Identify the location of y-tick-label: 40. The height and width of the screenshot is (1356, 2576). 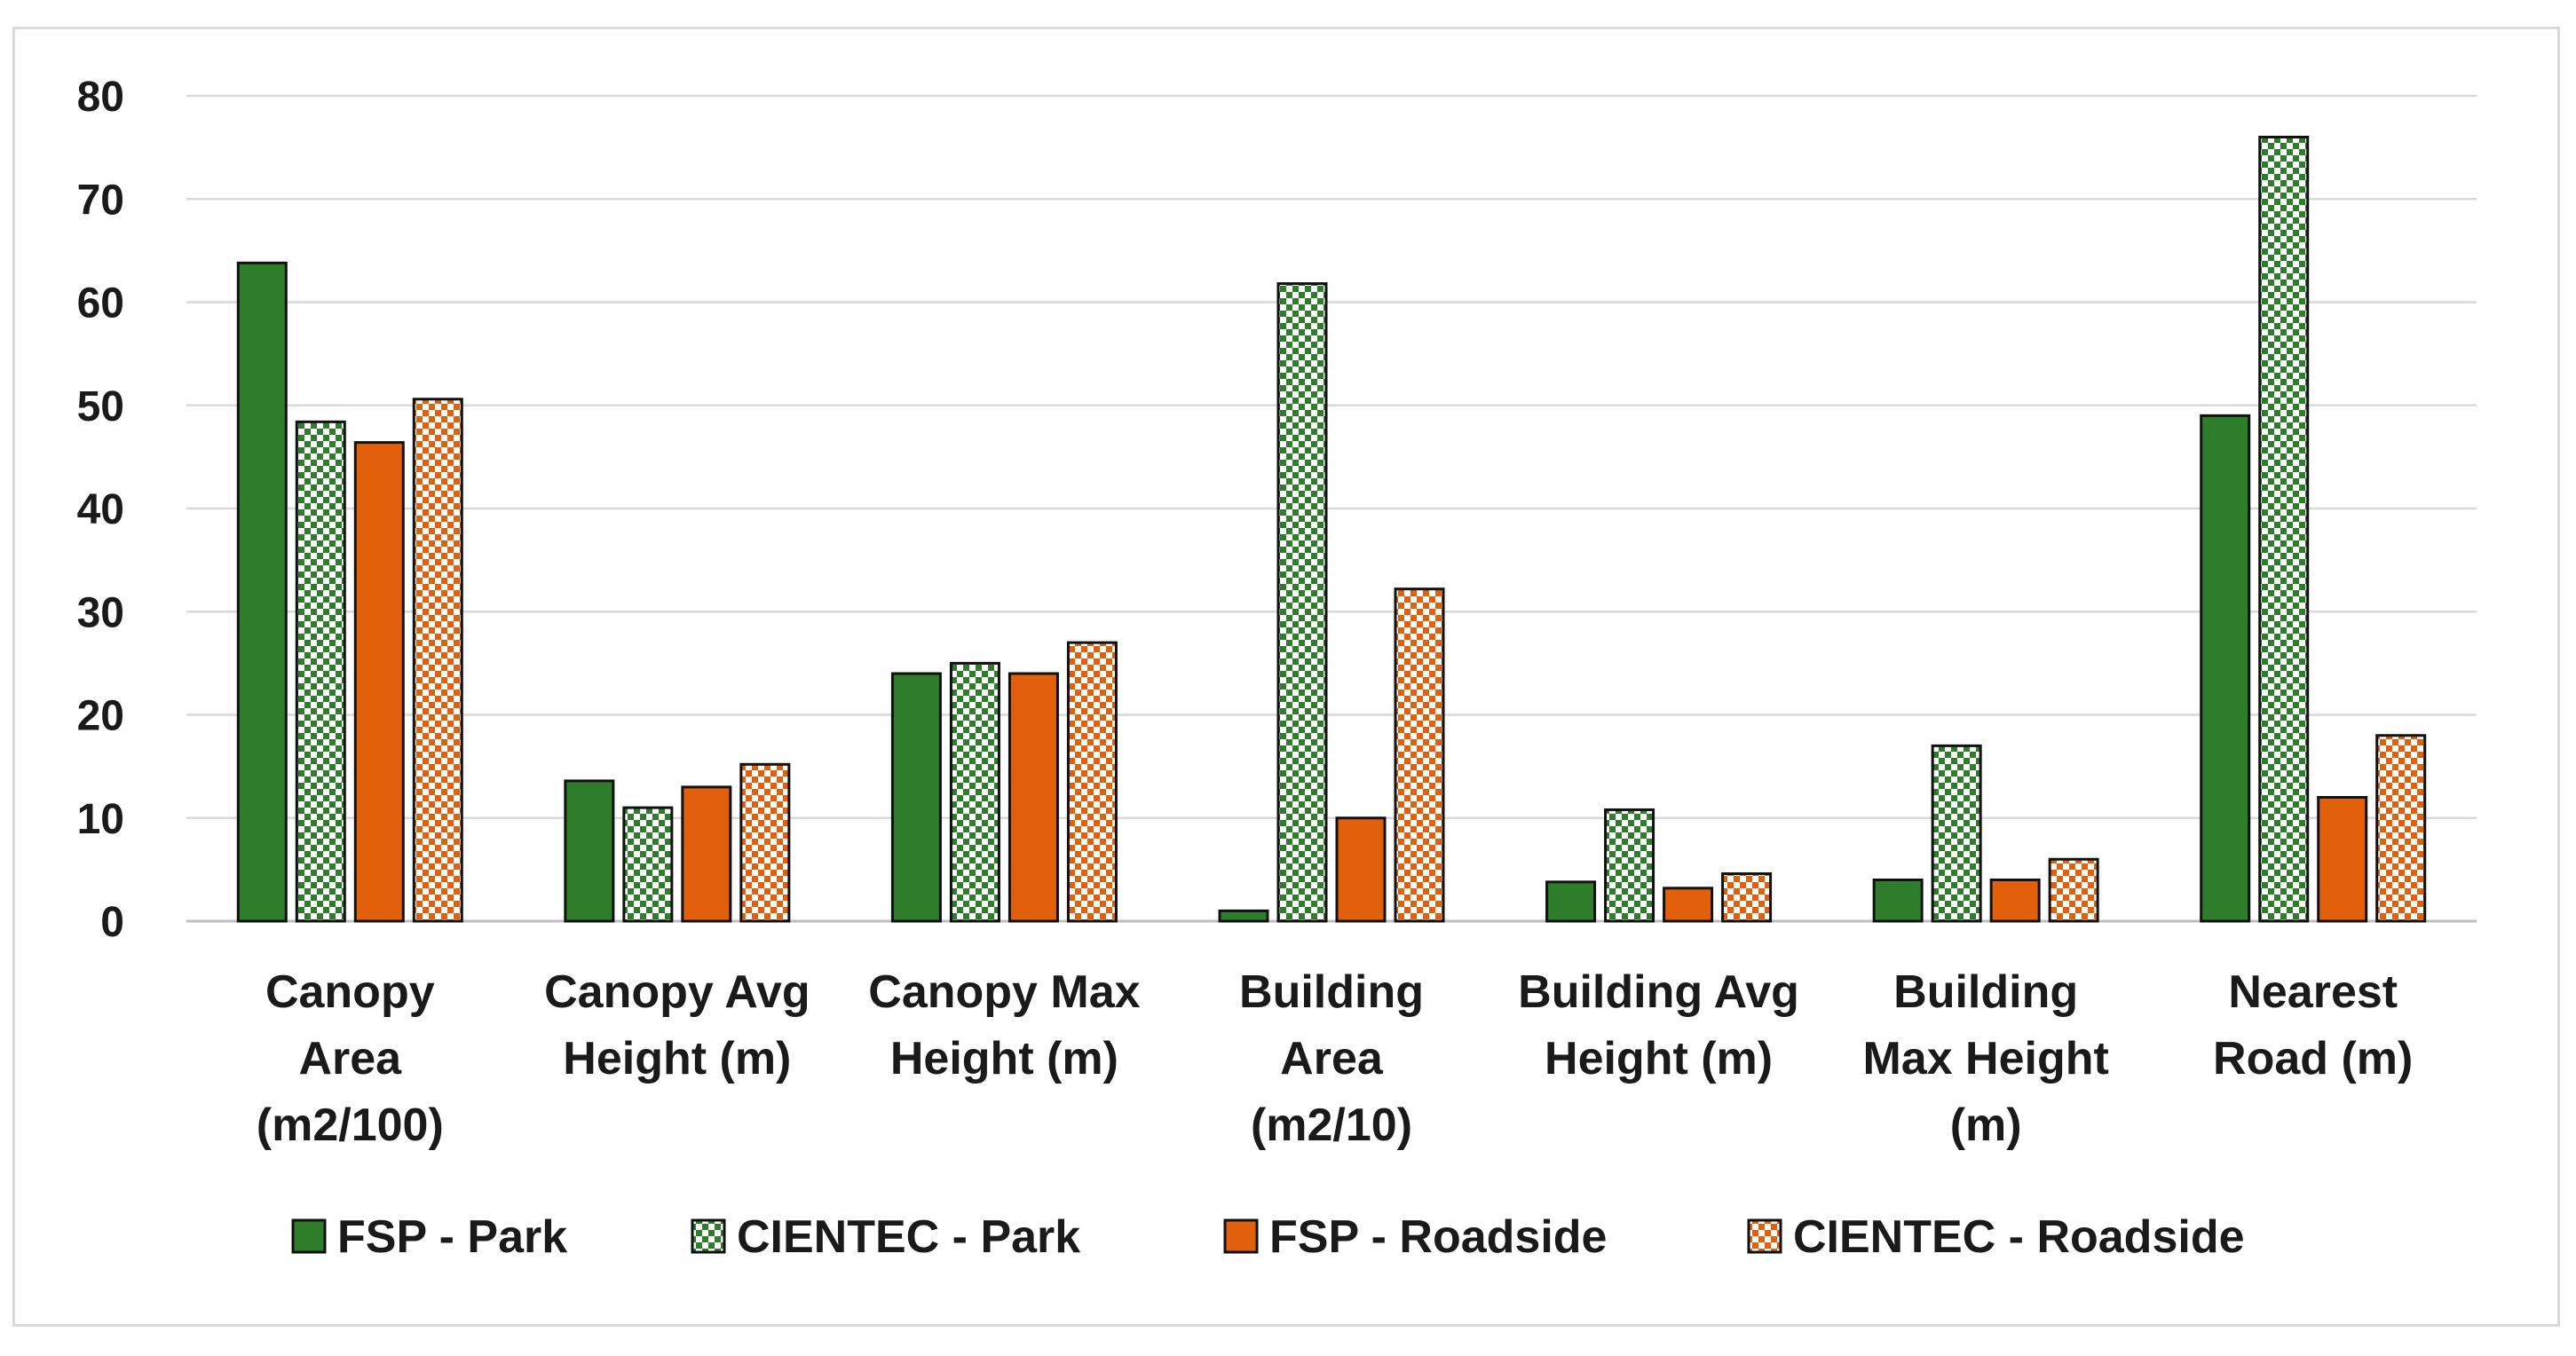
(100, 509).